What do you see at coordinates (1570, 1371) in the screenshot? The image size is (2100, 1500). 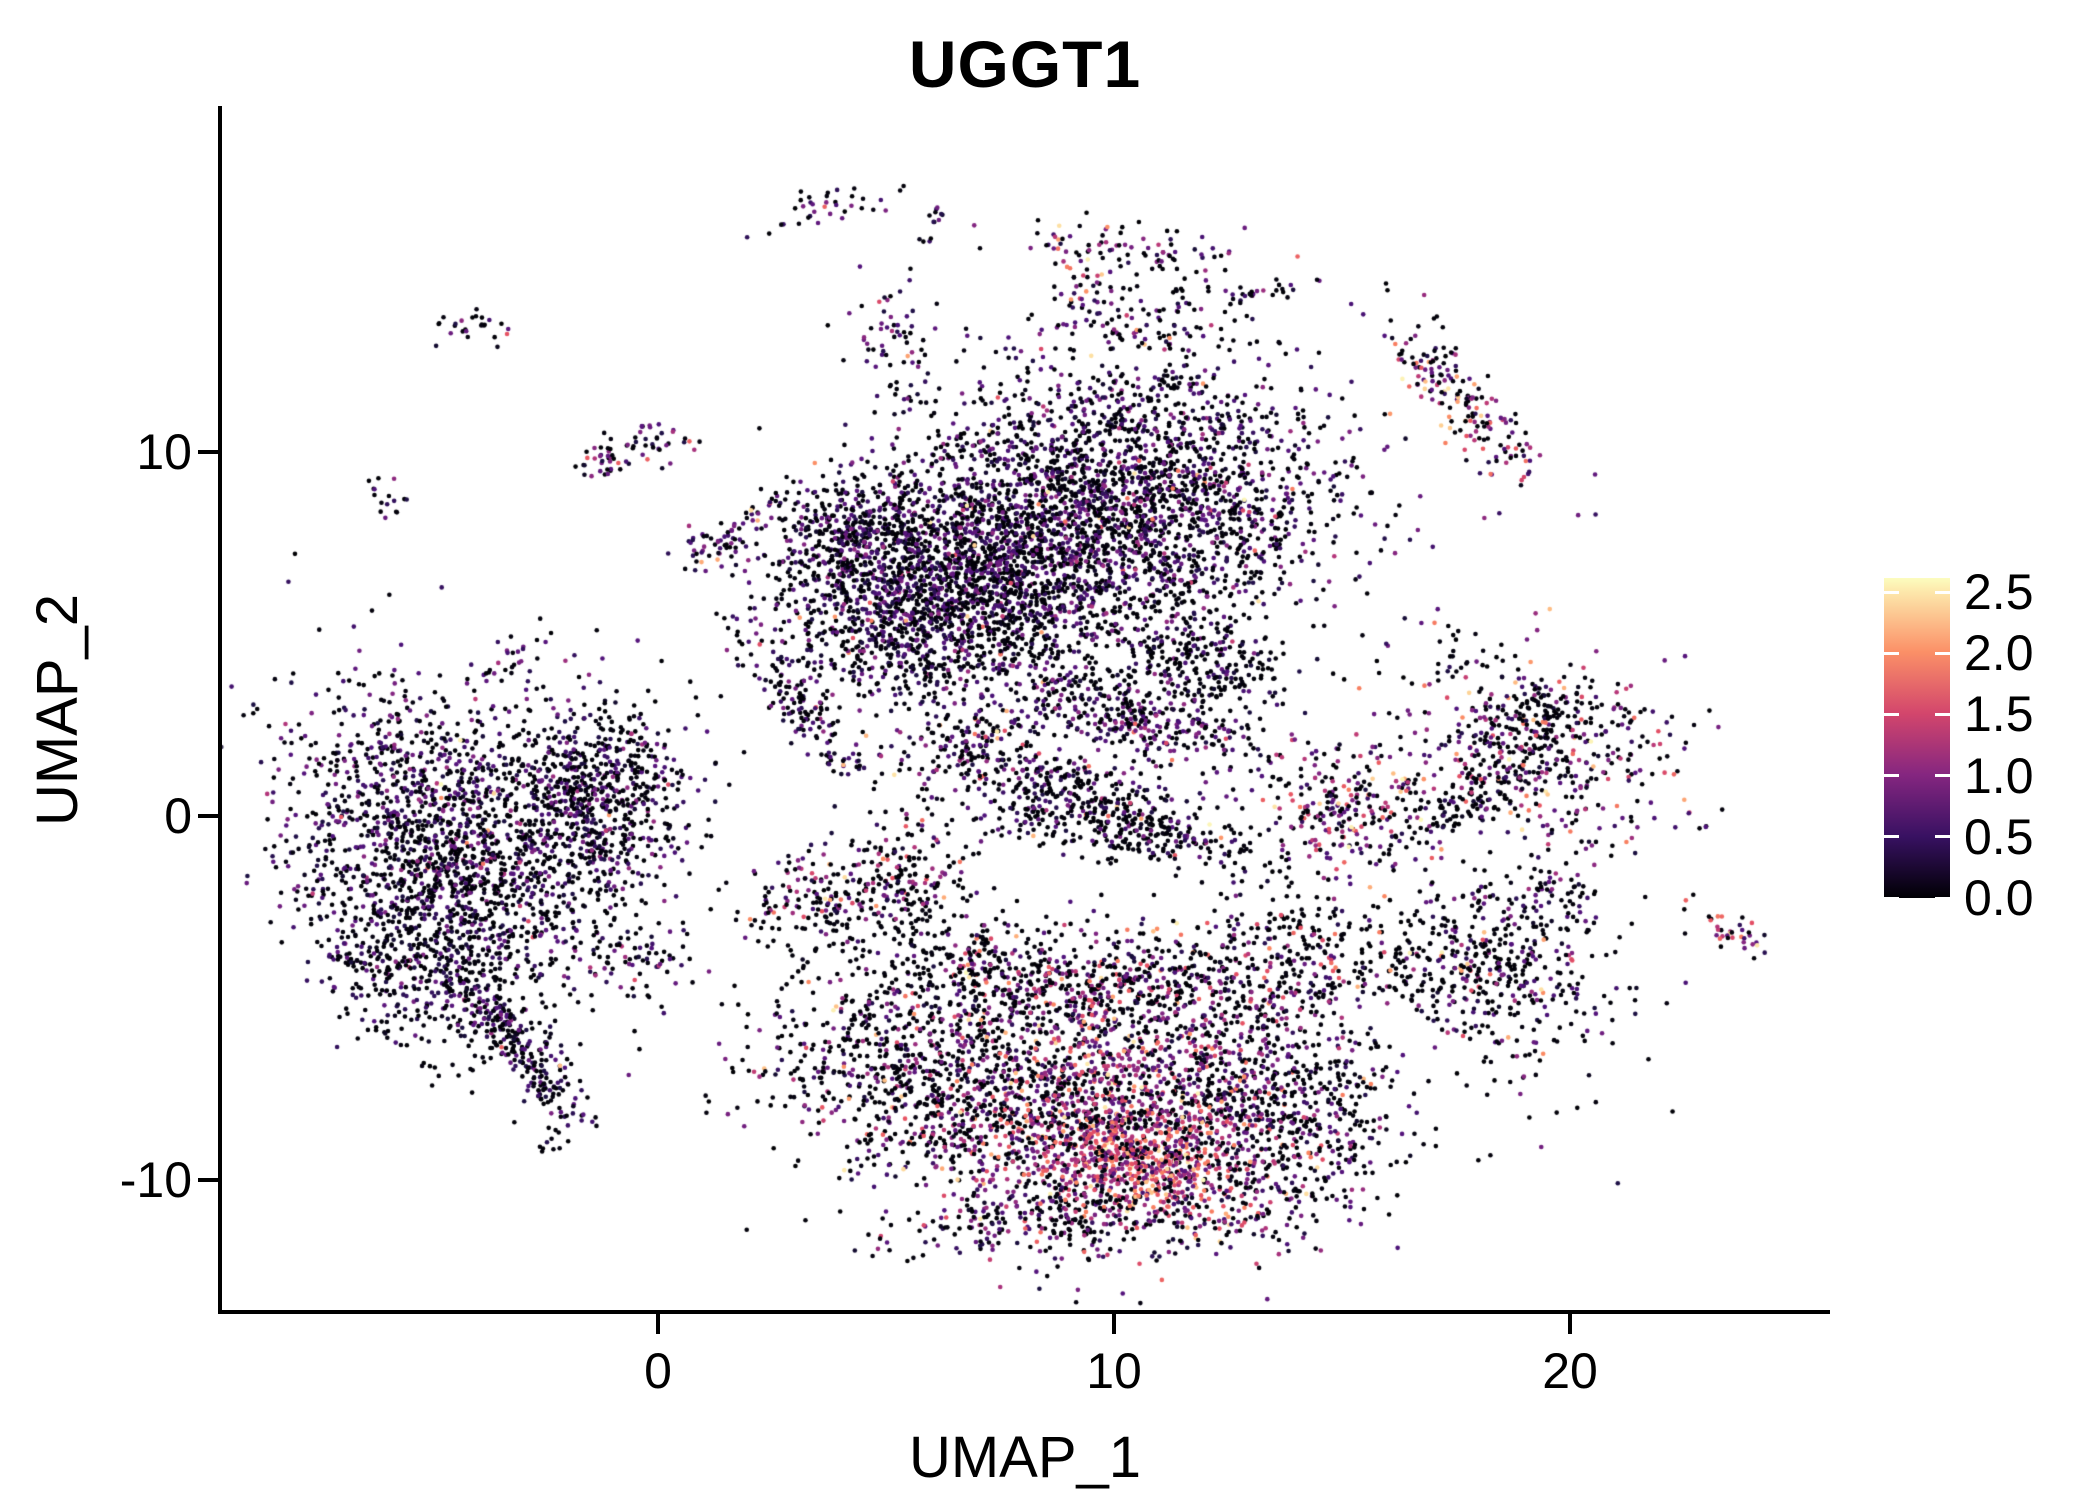 I see `x-tick-label: 20` at bounding box center [1570, 1371].